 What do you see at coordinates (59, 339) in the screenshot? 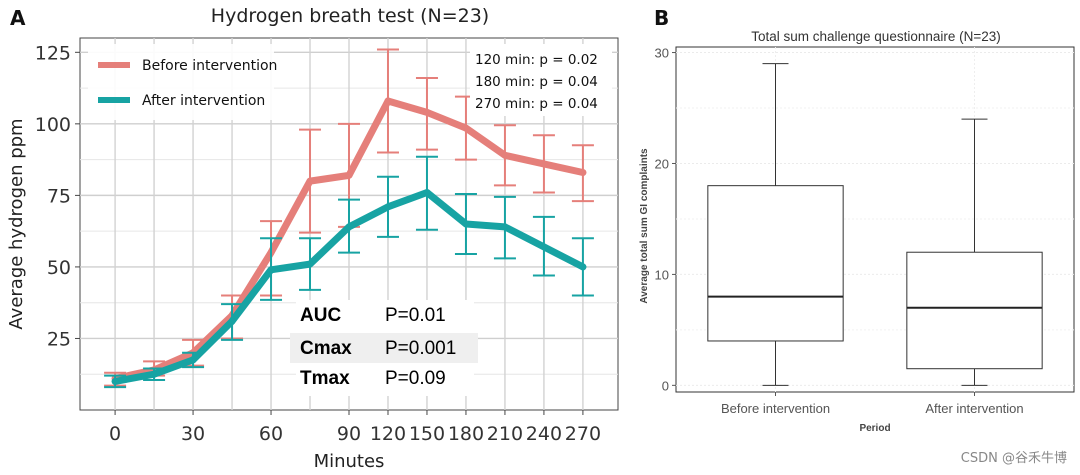
I see `y-tick-label: 25` at bounding box center [59, 339].